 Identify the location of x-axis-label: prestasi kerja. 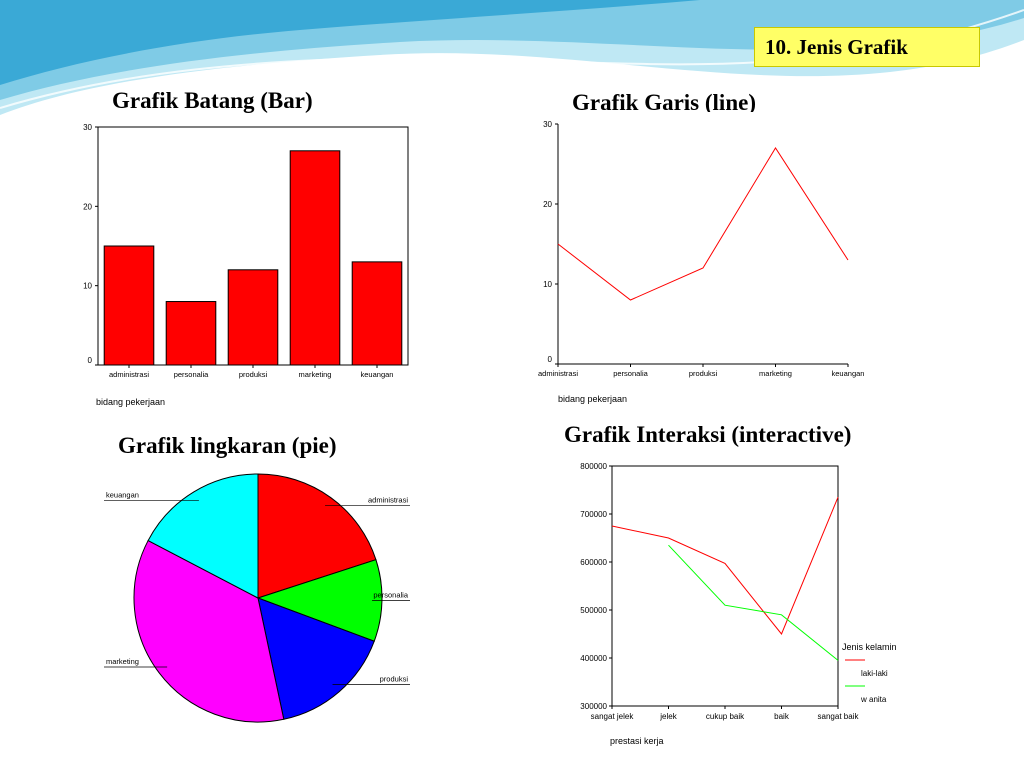
(637, 741).